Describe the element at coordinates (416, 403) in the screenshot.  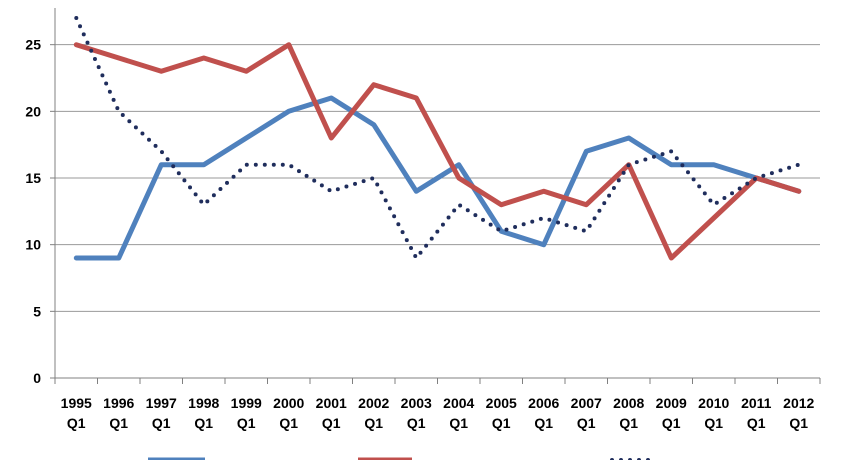
I see `x-tick-label-year: 2003` at that location.